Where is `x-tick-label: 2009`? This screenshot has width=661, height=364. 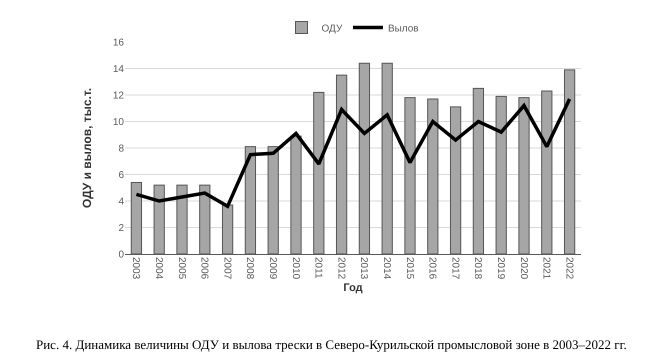 x-tick-label: 2009 is located at coordinates (272, 268).